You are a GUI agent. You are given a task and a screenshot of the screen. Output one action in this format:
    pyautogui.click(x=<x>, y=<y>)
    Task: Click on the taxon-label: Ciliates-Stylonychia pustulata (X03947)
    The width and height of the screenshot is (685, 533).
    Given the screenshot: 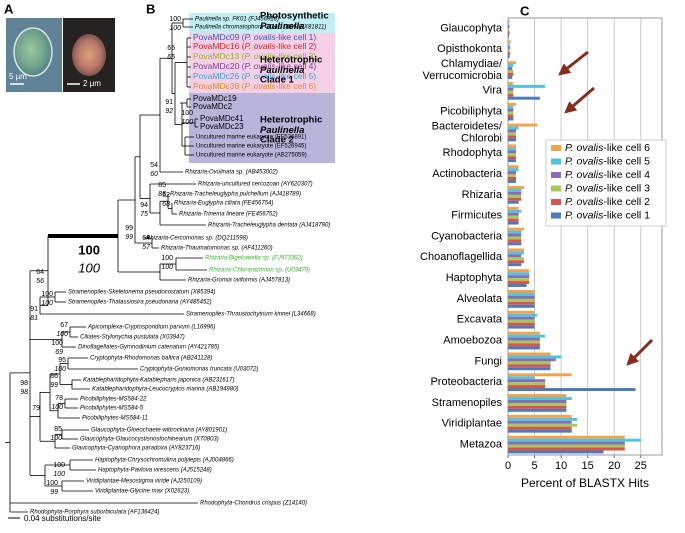 What is the action you would take?
    pyautogui.click(x=132, y=338)
    